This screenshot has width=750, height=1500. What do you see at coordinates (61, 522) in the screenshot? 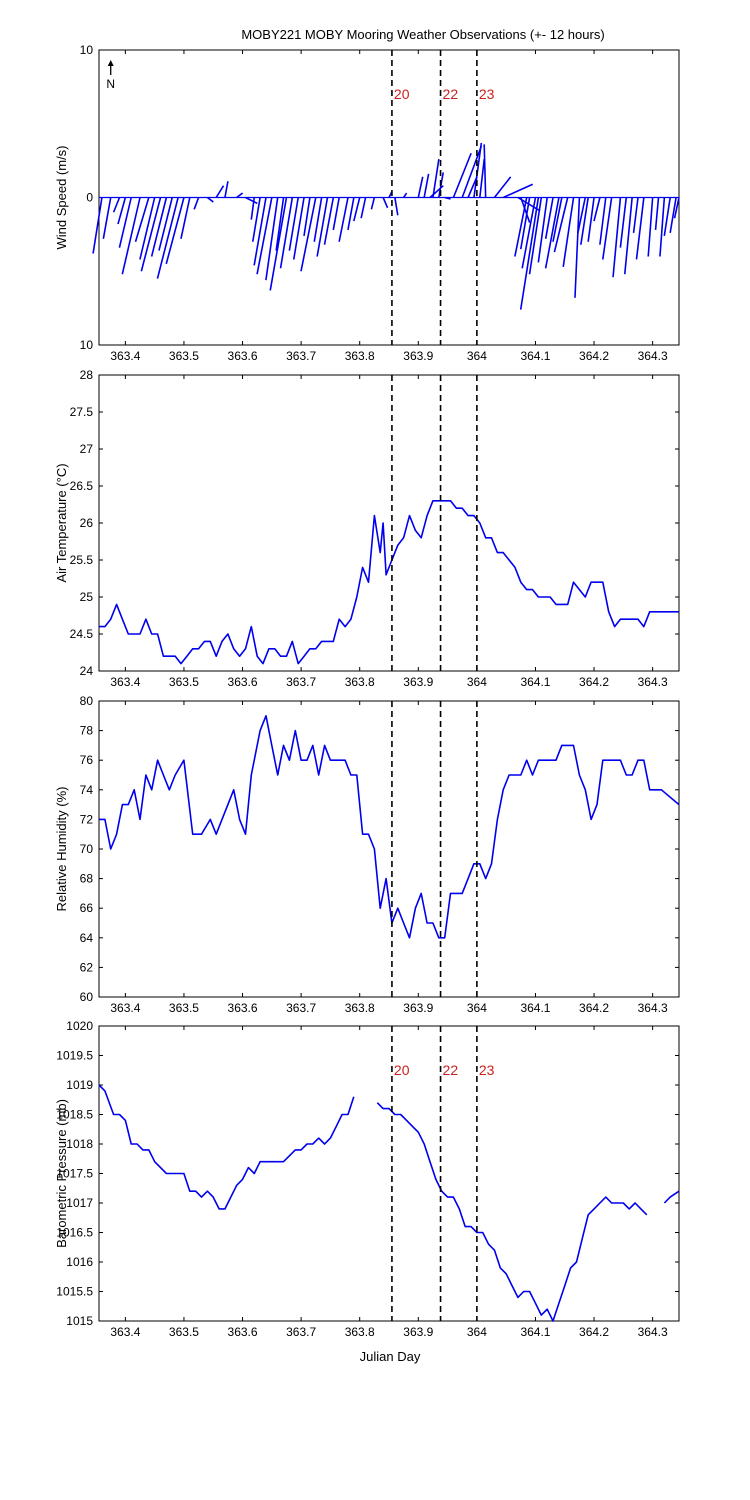
I see `y-axis-label: Air Temperature (°C)` at bounding box center [61, 522].